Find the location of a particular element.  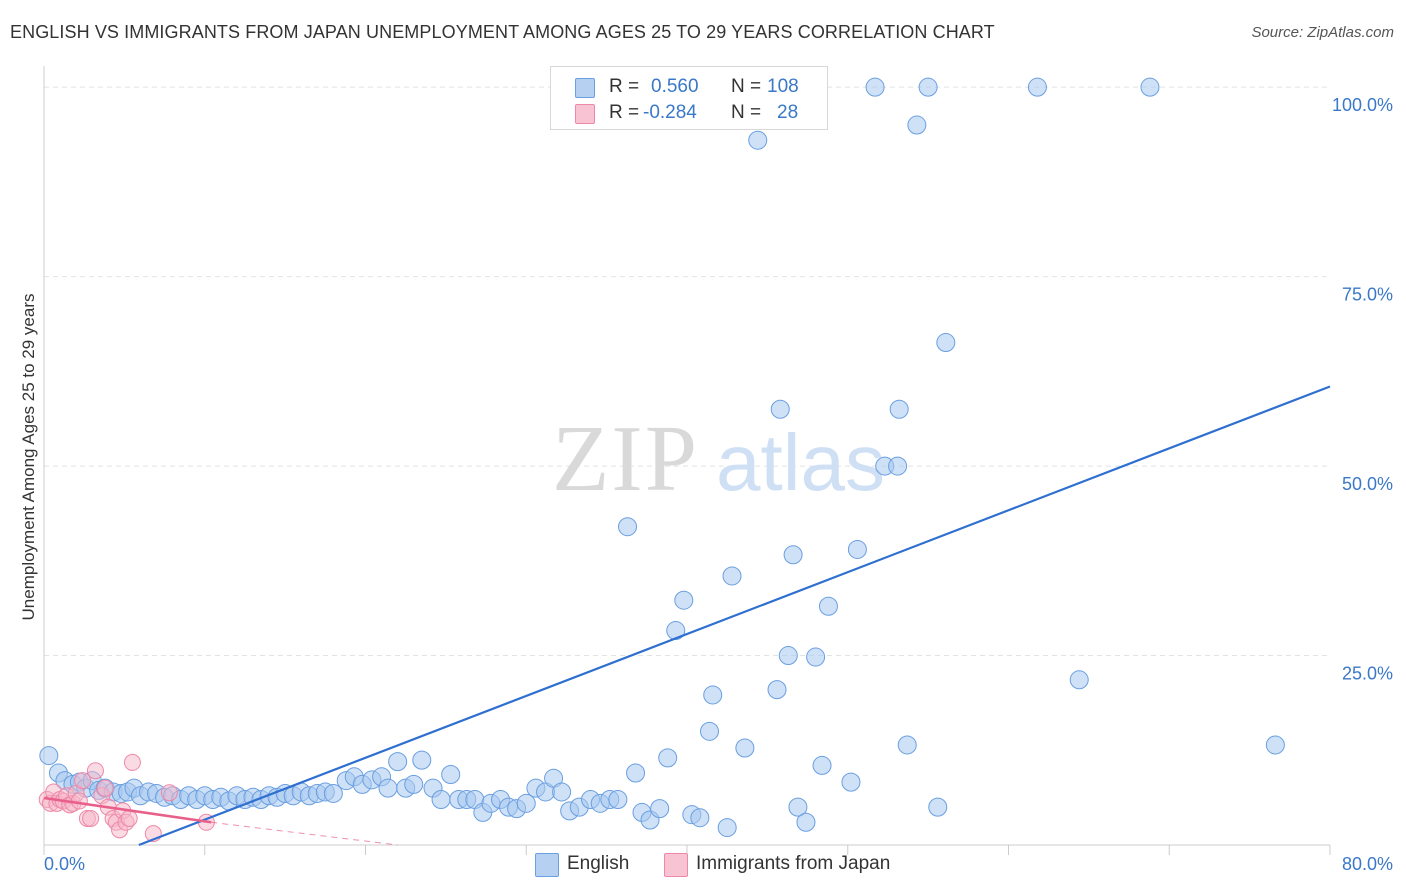

watermark-atlas: atlas is located at coordinates (800, 462).